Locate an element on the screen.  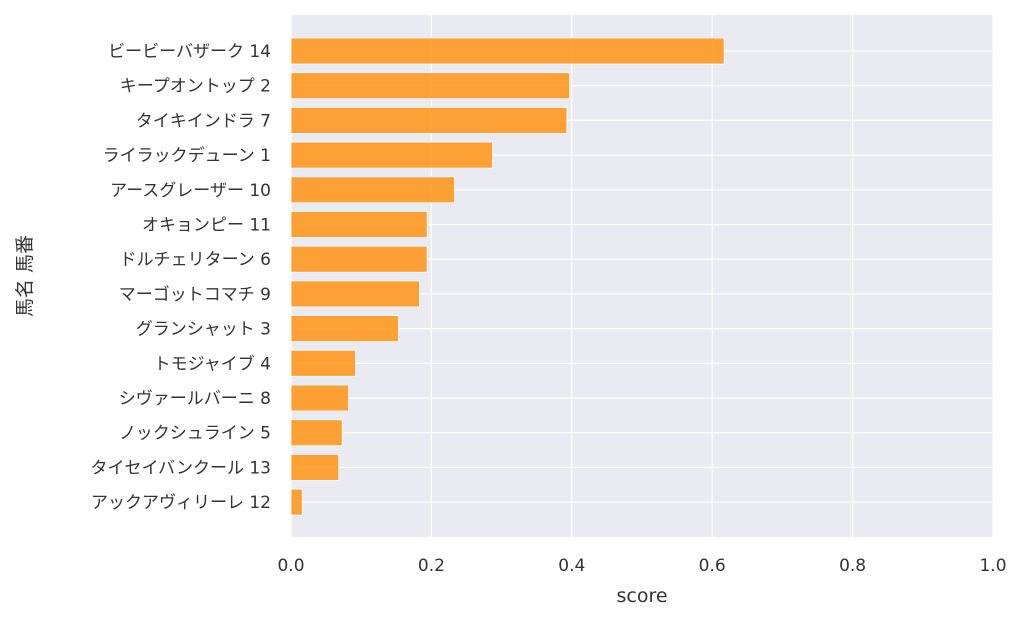
y-tick-label: ノックシュライン 5 is located at coordinates (195, 434).